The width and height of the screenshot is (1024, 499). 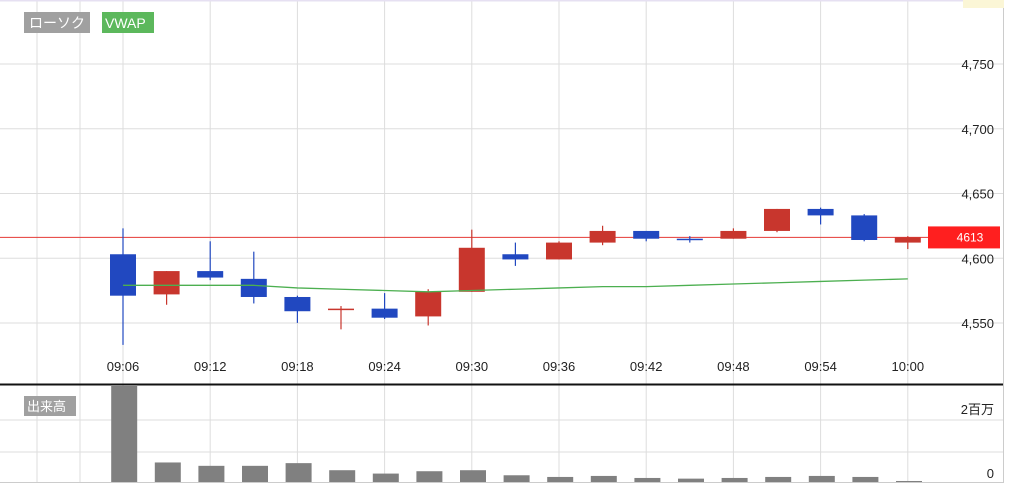 I want to click on corner-tab, so click(x=983, y=4).